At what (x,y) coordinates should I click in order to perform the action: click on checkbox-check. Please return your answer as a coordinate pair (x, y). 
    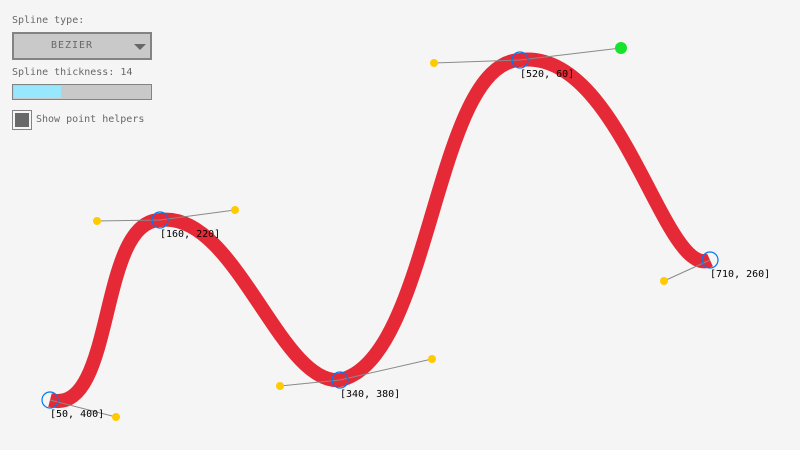
    Looking at the image, I should click on (22, 120).